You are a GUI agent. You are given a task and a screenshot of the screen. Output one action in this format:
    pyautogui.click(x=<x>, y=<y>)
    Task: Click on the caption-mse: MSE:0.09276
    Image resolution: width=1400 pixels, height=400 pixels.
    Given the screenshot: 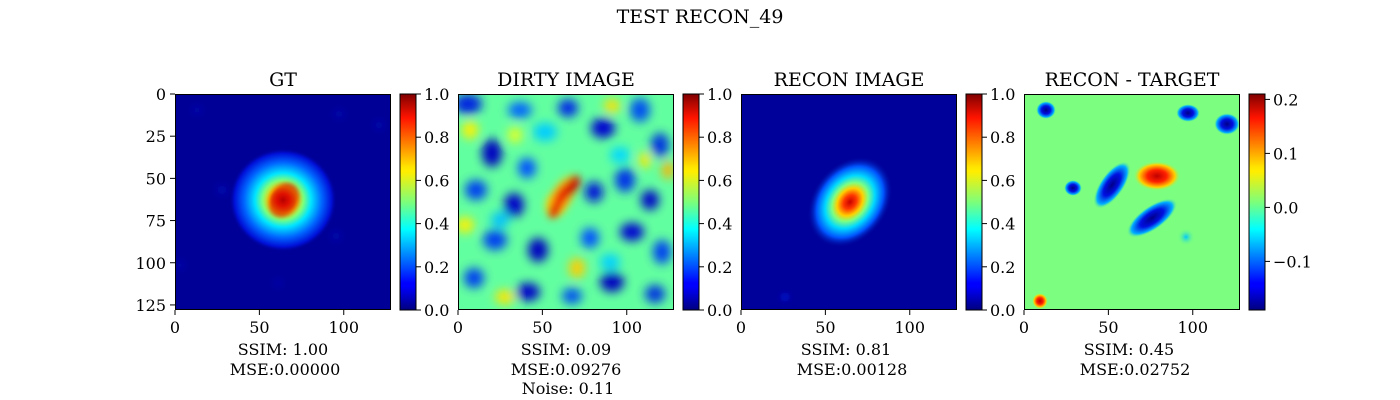 What is the action you would take?
    pyautogui.click(x=566, y=369)
    